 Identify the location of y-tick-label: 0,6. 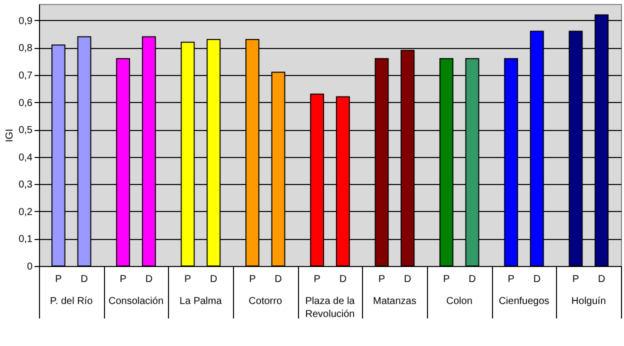
(25, 103).